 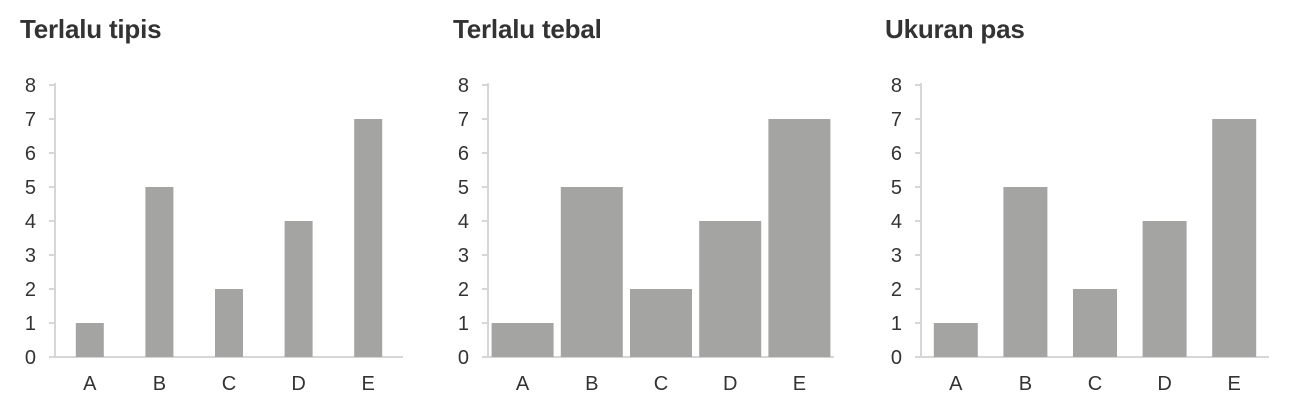 I want to click on chart-title: Ukuran pas, so click(x=955, y=29).